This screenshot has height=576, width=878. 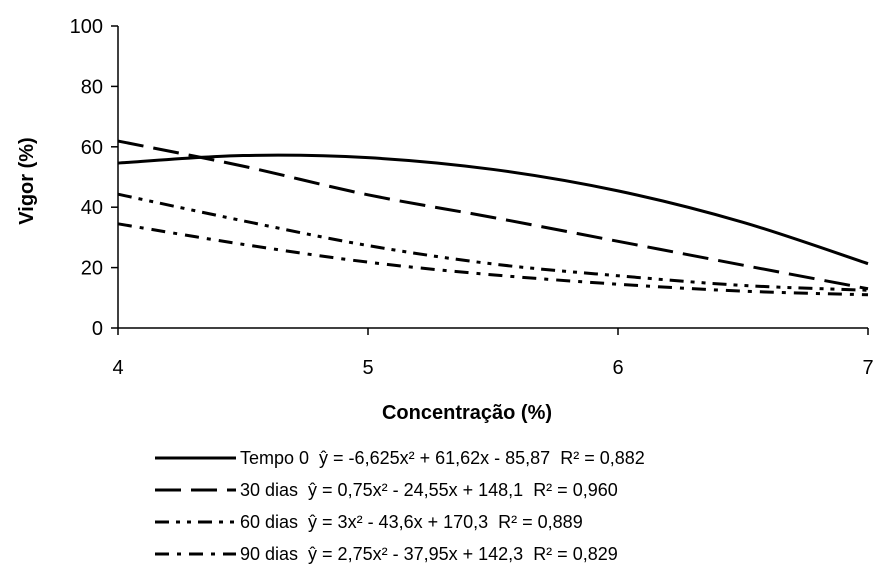 I want to click on x-axis-title: Concentração (%), so click(x=467, y=413).